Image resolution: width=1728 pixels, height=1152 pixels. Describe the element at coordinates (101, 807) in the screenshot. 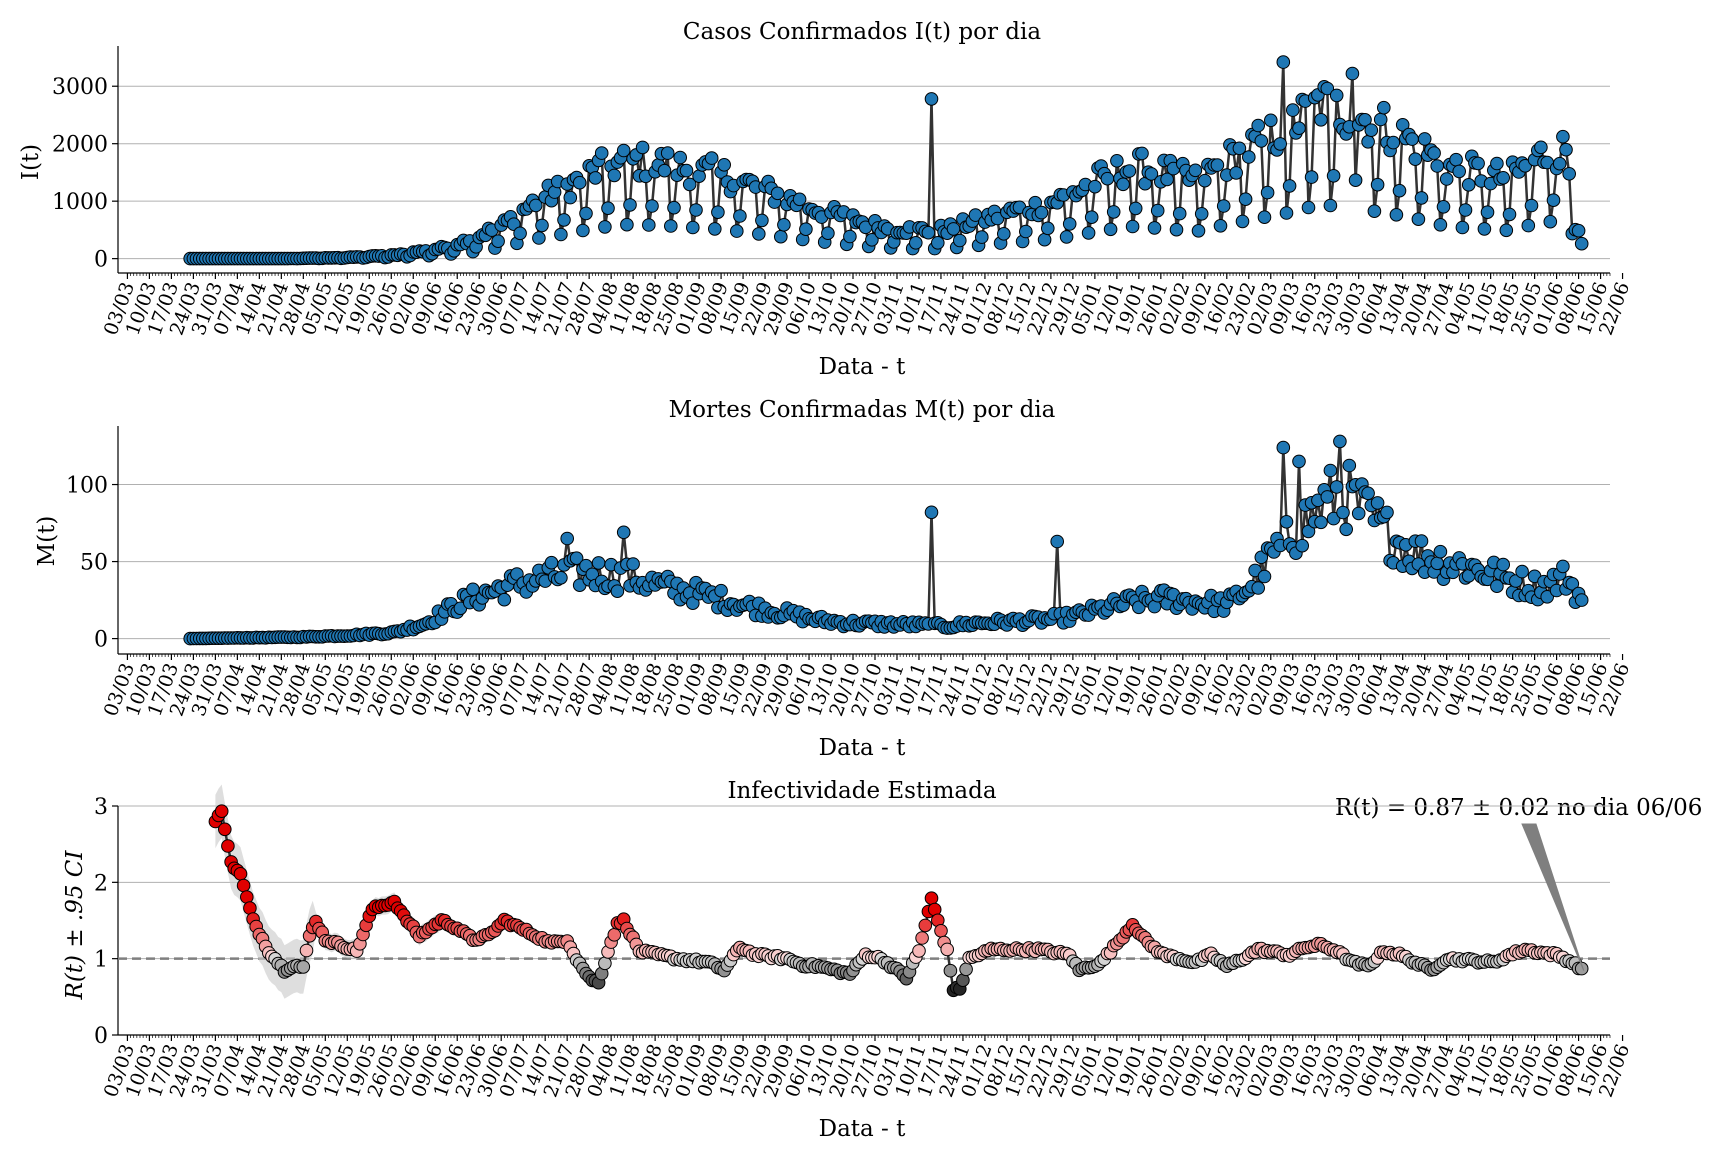

I see `y-tick-label: 3` at that location.